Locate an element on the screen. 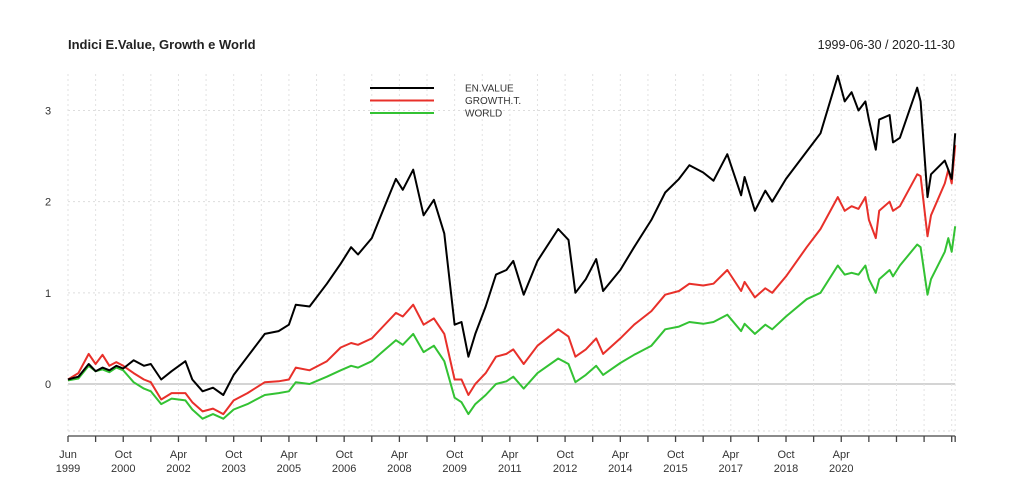 This screenshot has height=484, width=1024. y-tick-label: 1 is located at coordinates (48, 294).